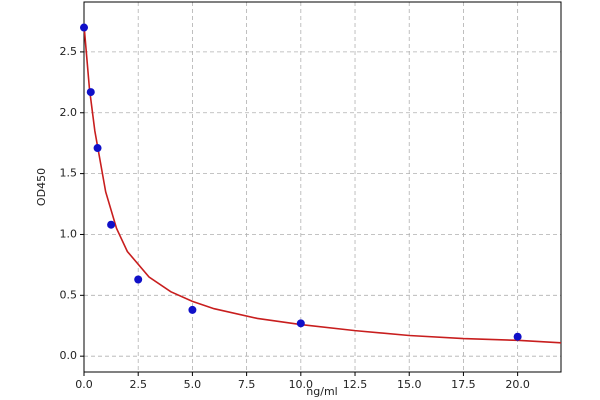 The image size is (600, 400). I want to click on y-tick-label: 2.5, so click(69, 51).